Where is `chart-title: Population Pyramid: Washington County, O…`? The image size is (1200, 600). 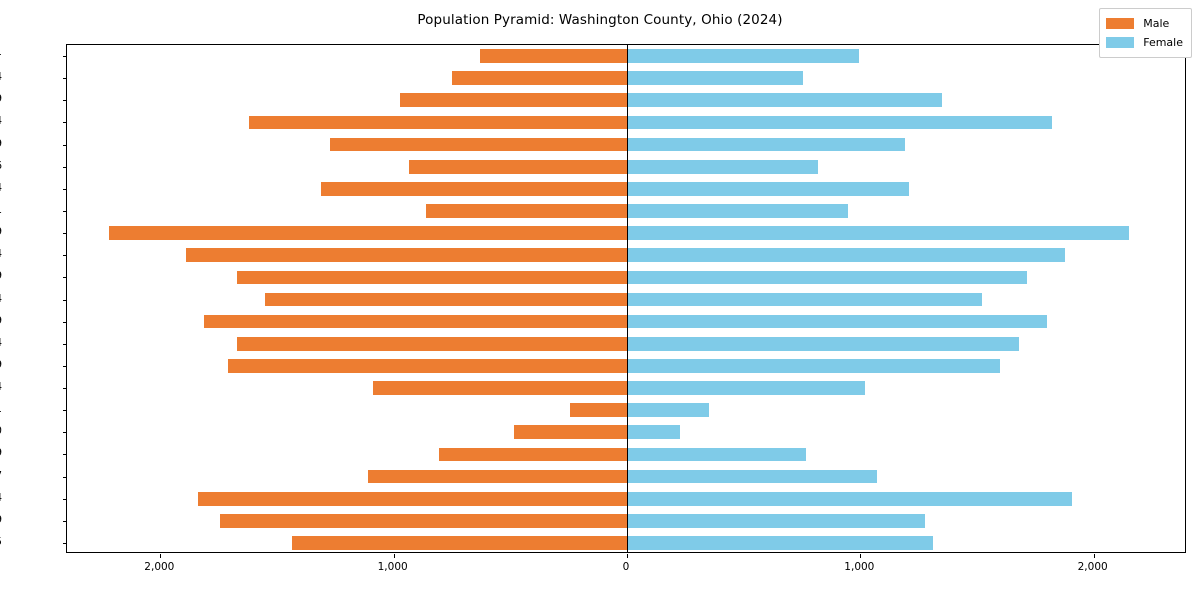 chart-title: Population Pyramid: Washington County, O… is located at coordinates (600, 20).